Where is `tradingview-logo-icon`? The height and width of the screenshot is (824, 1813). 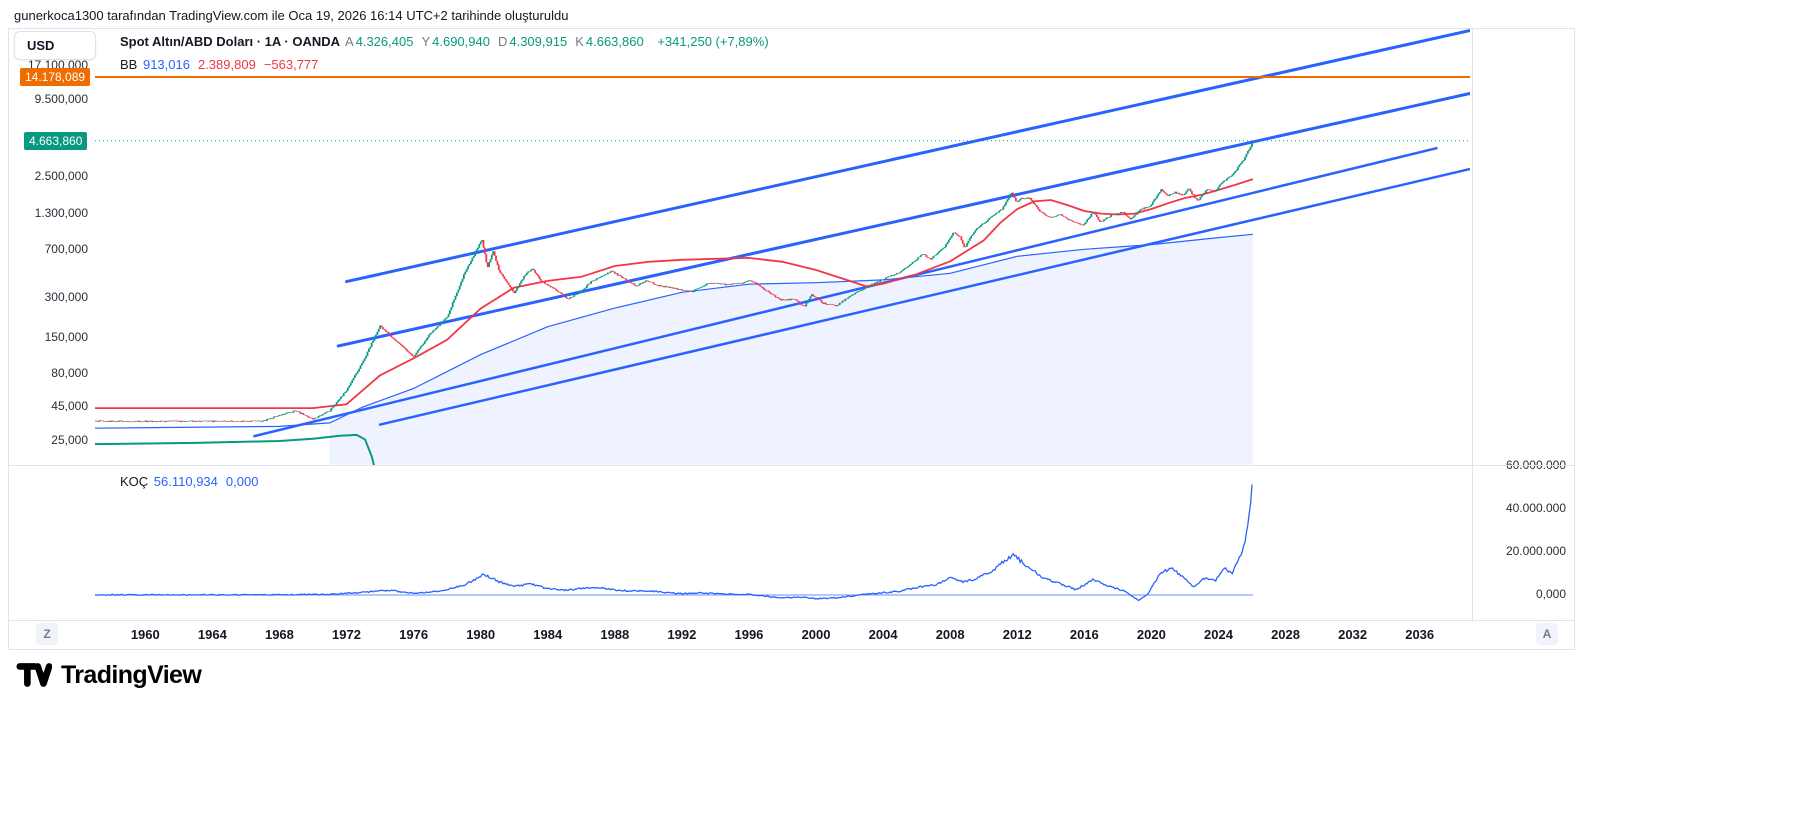 tradingview-logo-icon is located at coordinates (34, 675).